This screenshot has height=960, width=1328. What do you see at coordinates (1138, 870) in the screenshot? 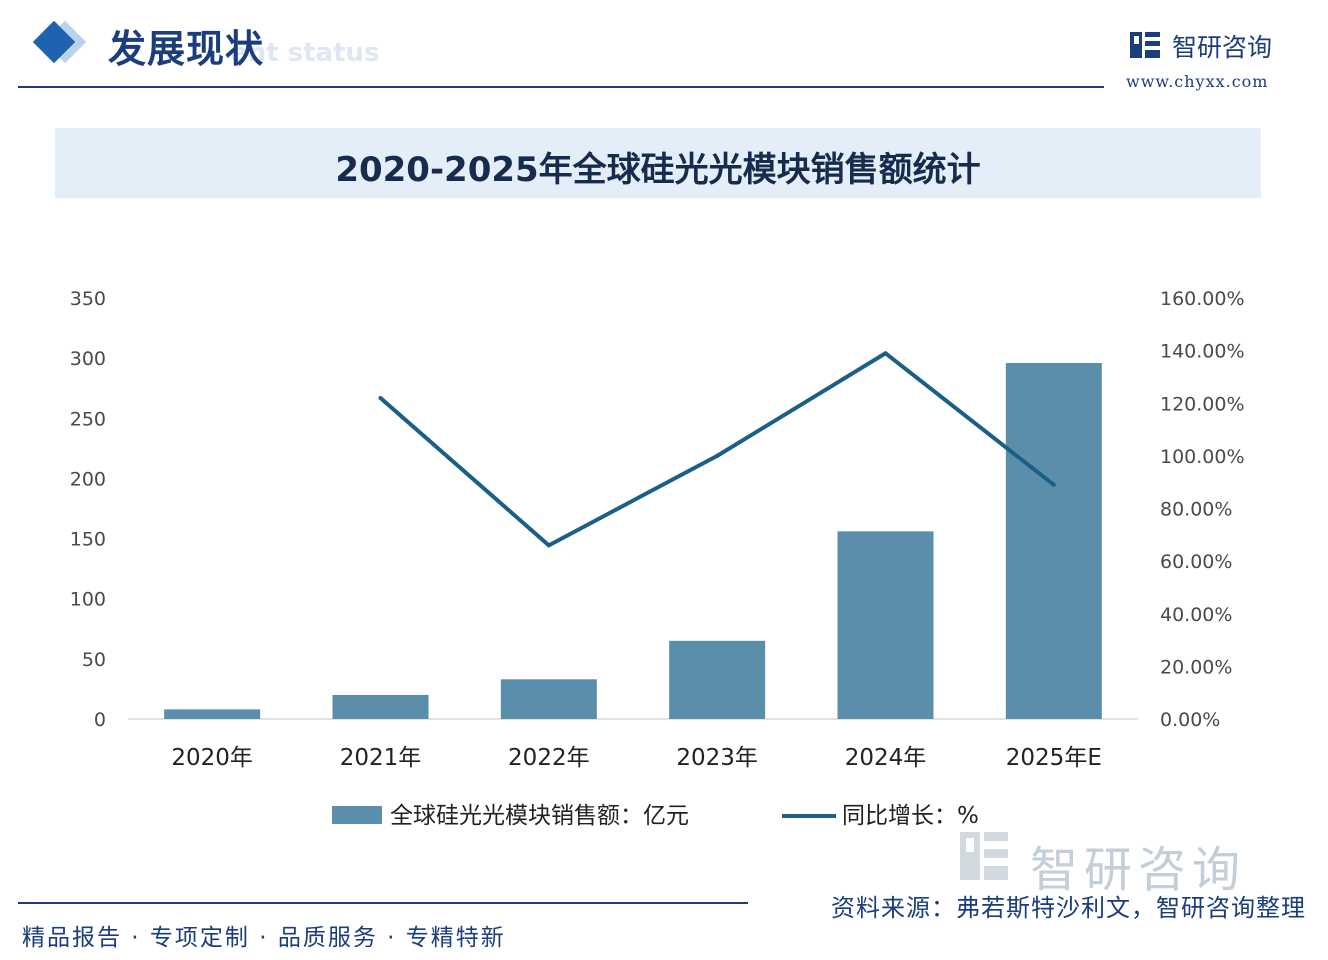
I see `watermark-text: 智研咨询` at bounding box center [1138, 870].